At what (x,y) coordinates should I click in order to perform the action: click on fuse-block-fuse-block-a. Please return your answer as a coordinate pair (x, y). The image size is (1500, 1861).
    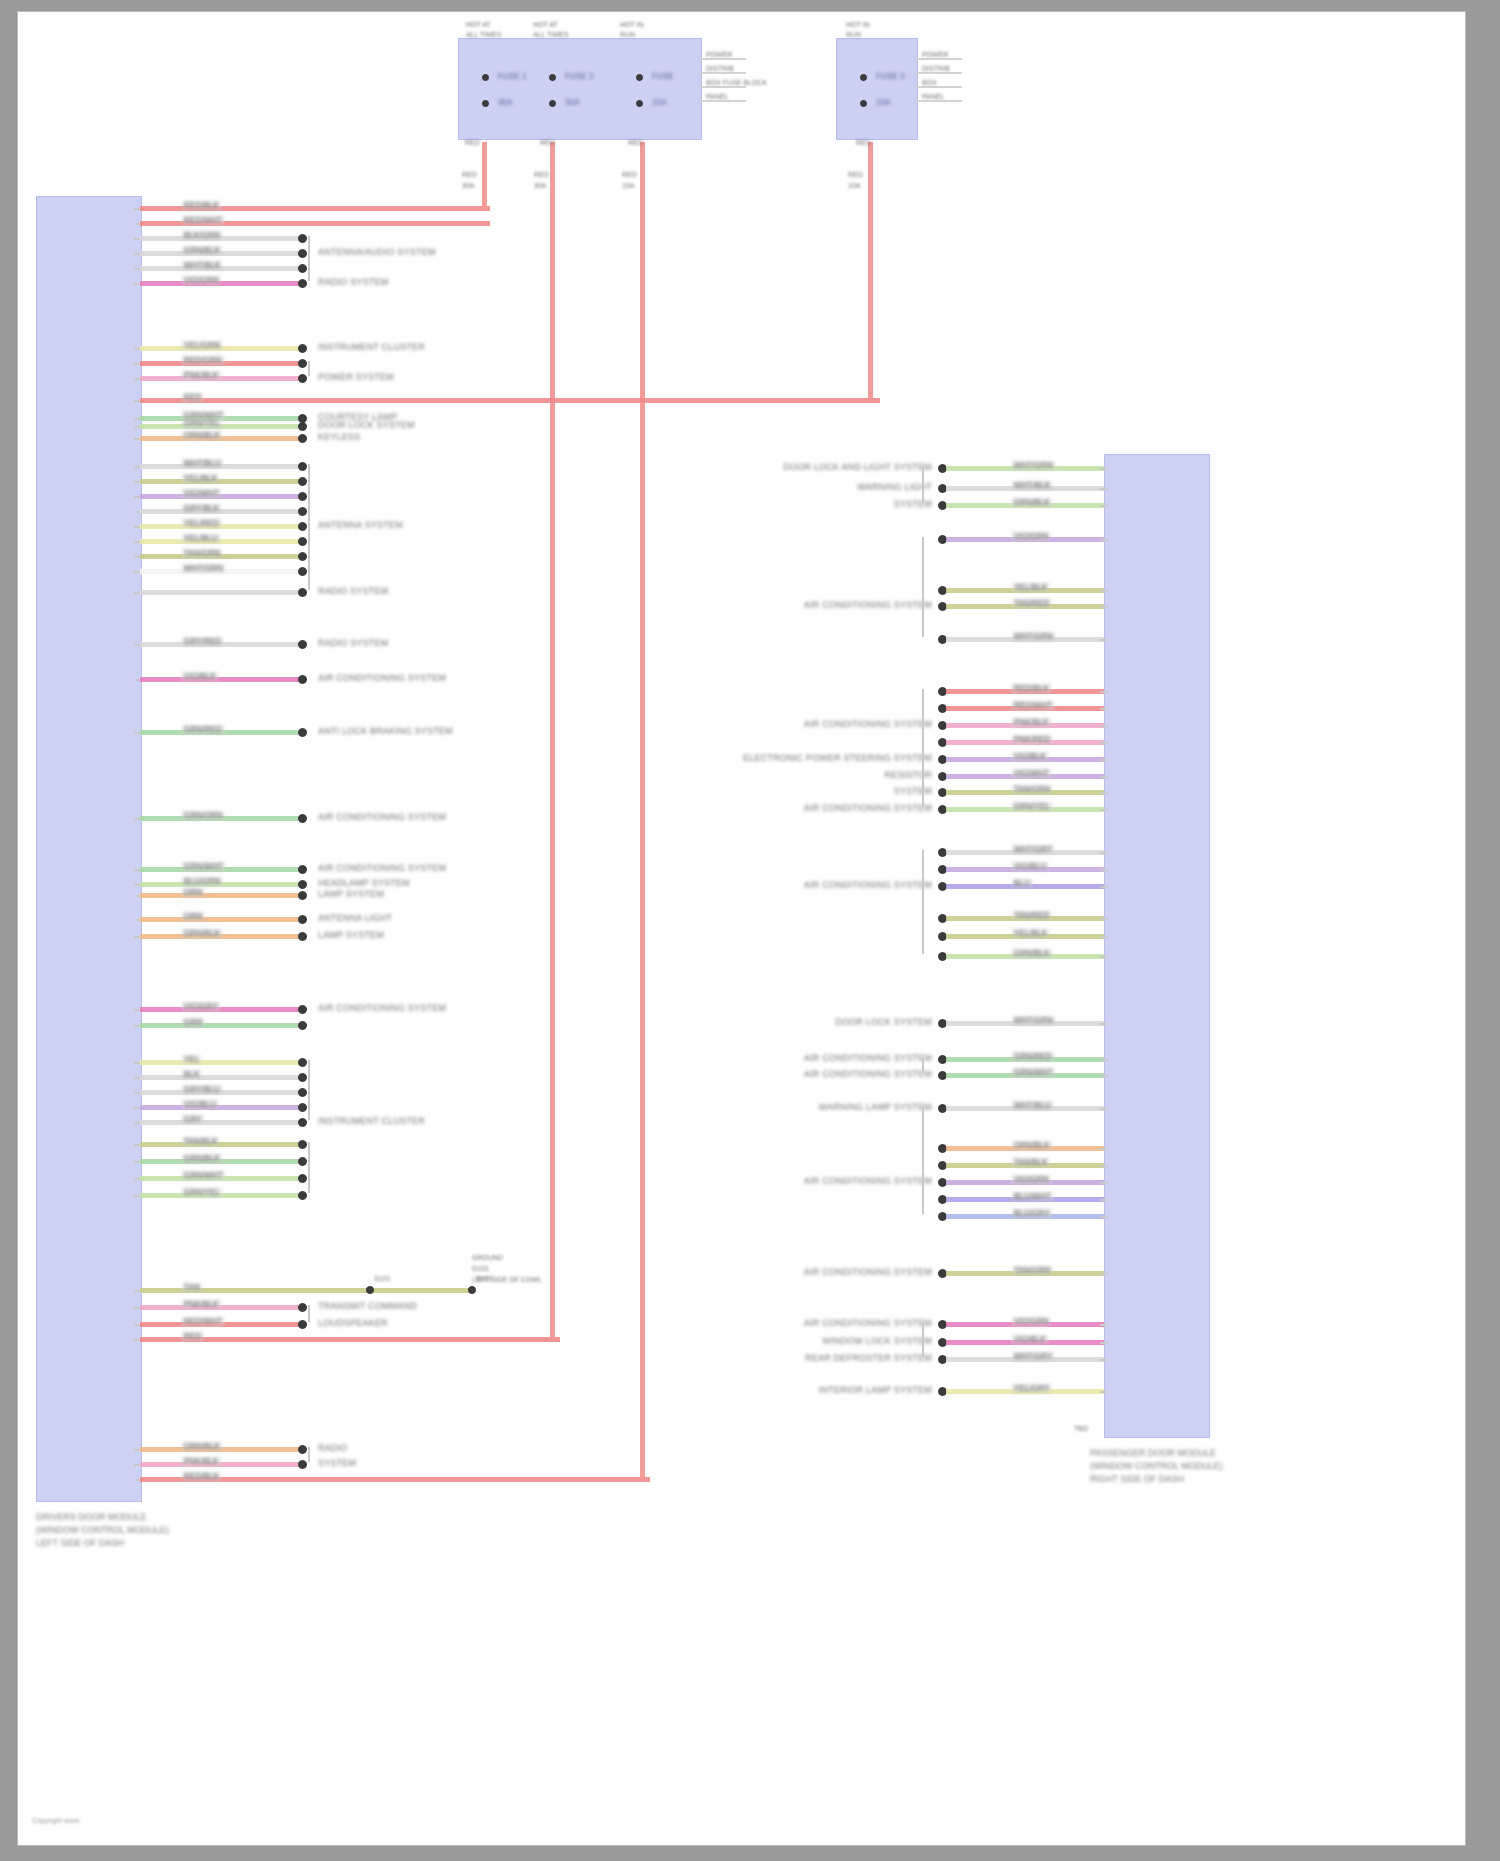
    Looking at the image, I should click on (580, 89).